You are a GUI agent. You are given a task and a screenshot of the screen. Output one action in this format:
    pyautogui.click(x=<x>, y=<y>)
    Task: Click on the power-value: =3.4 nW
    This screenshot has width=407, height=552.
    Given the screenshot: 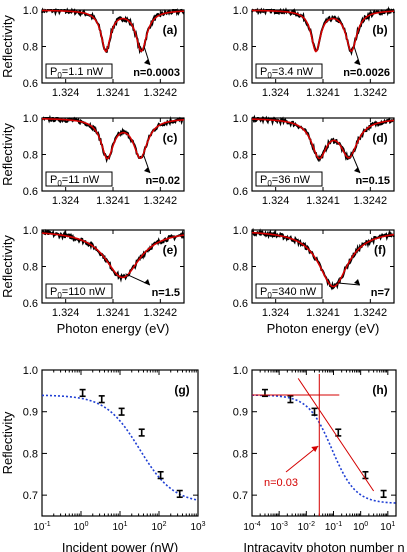 What is the action you would take?
    pyautogui.click(x=293, y=72)
    